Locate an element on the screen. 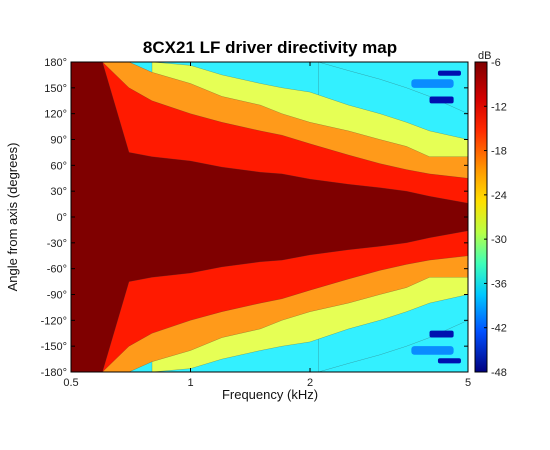 Image resolution: width=550 pixels, height=450 pixels. y-tick-label: -150° is located at coordinates (54, 347).